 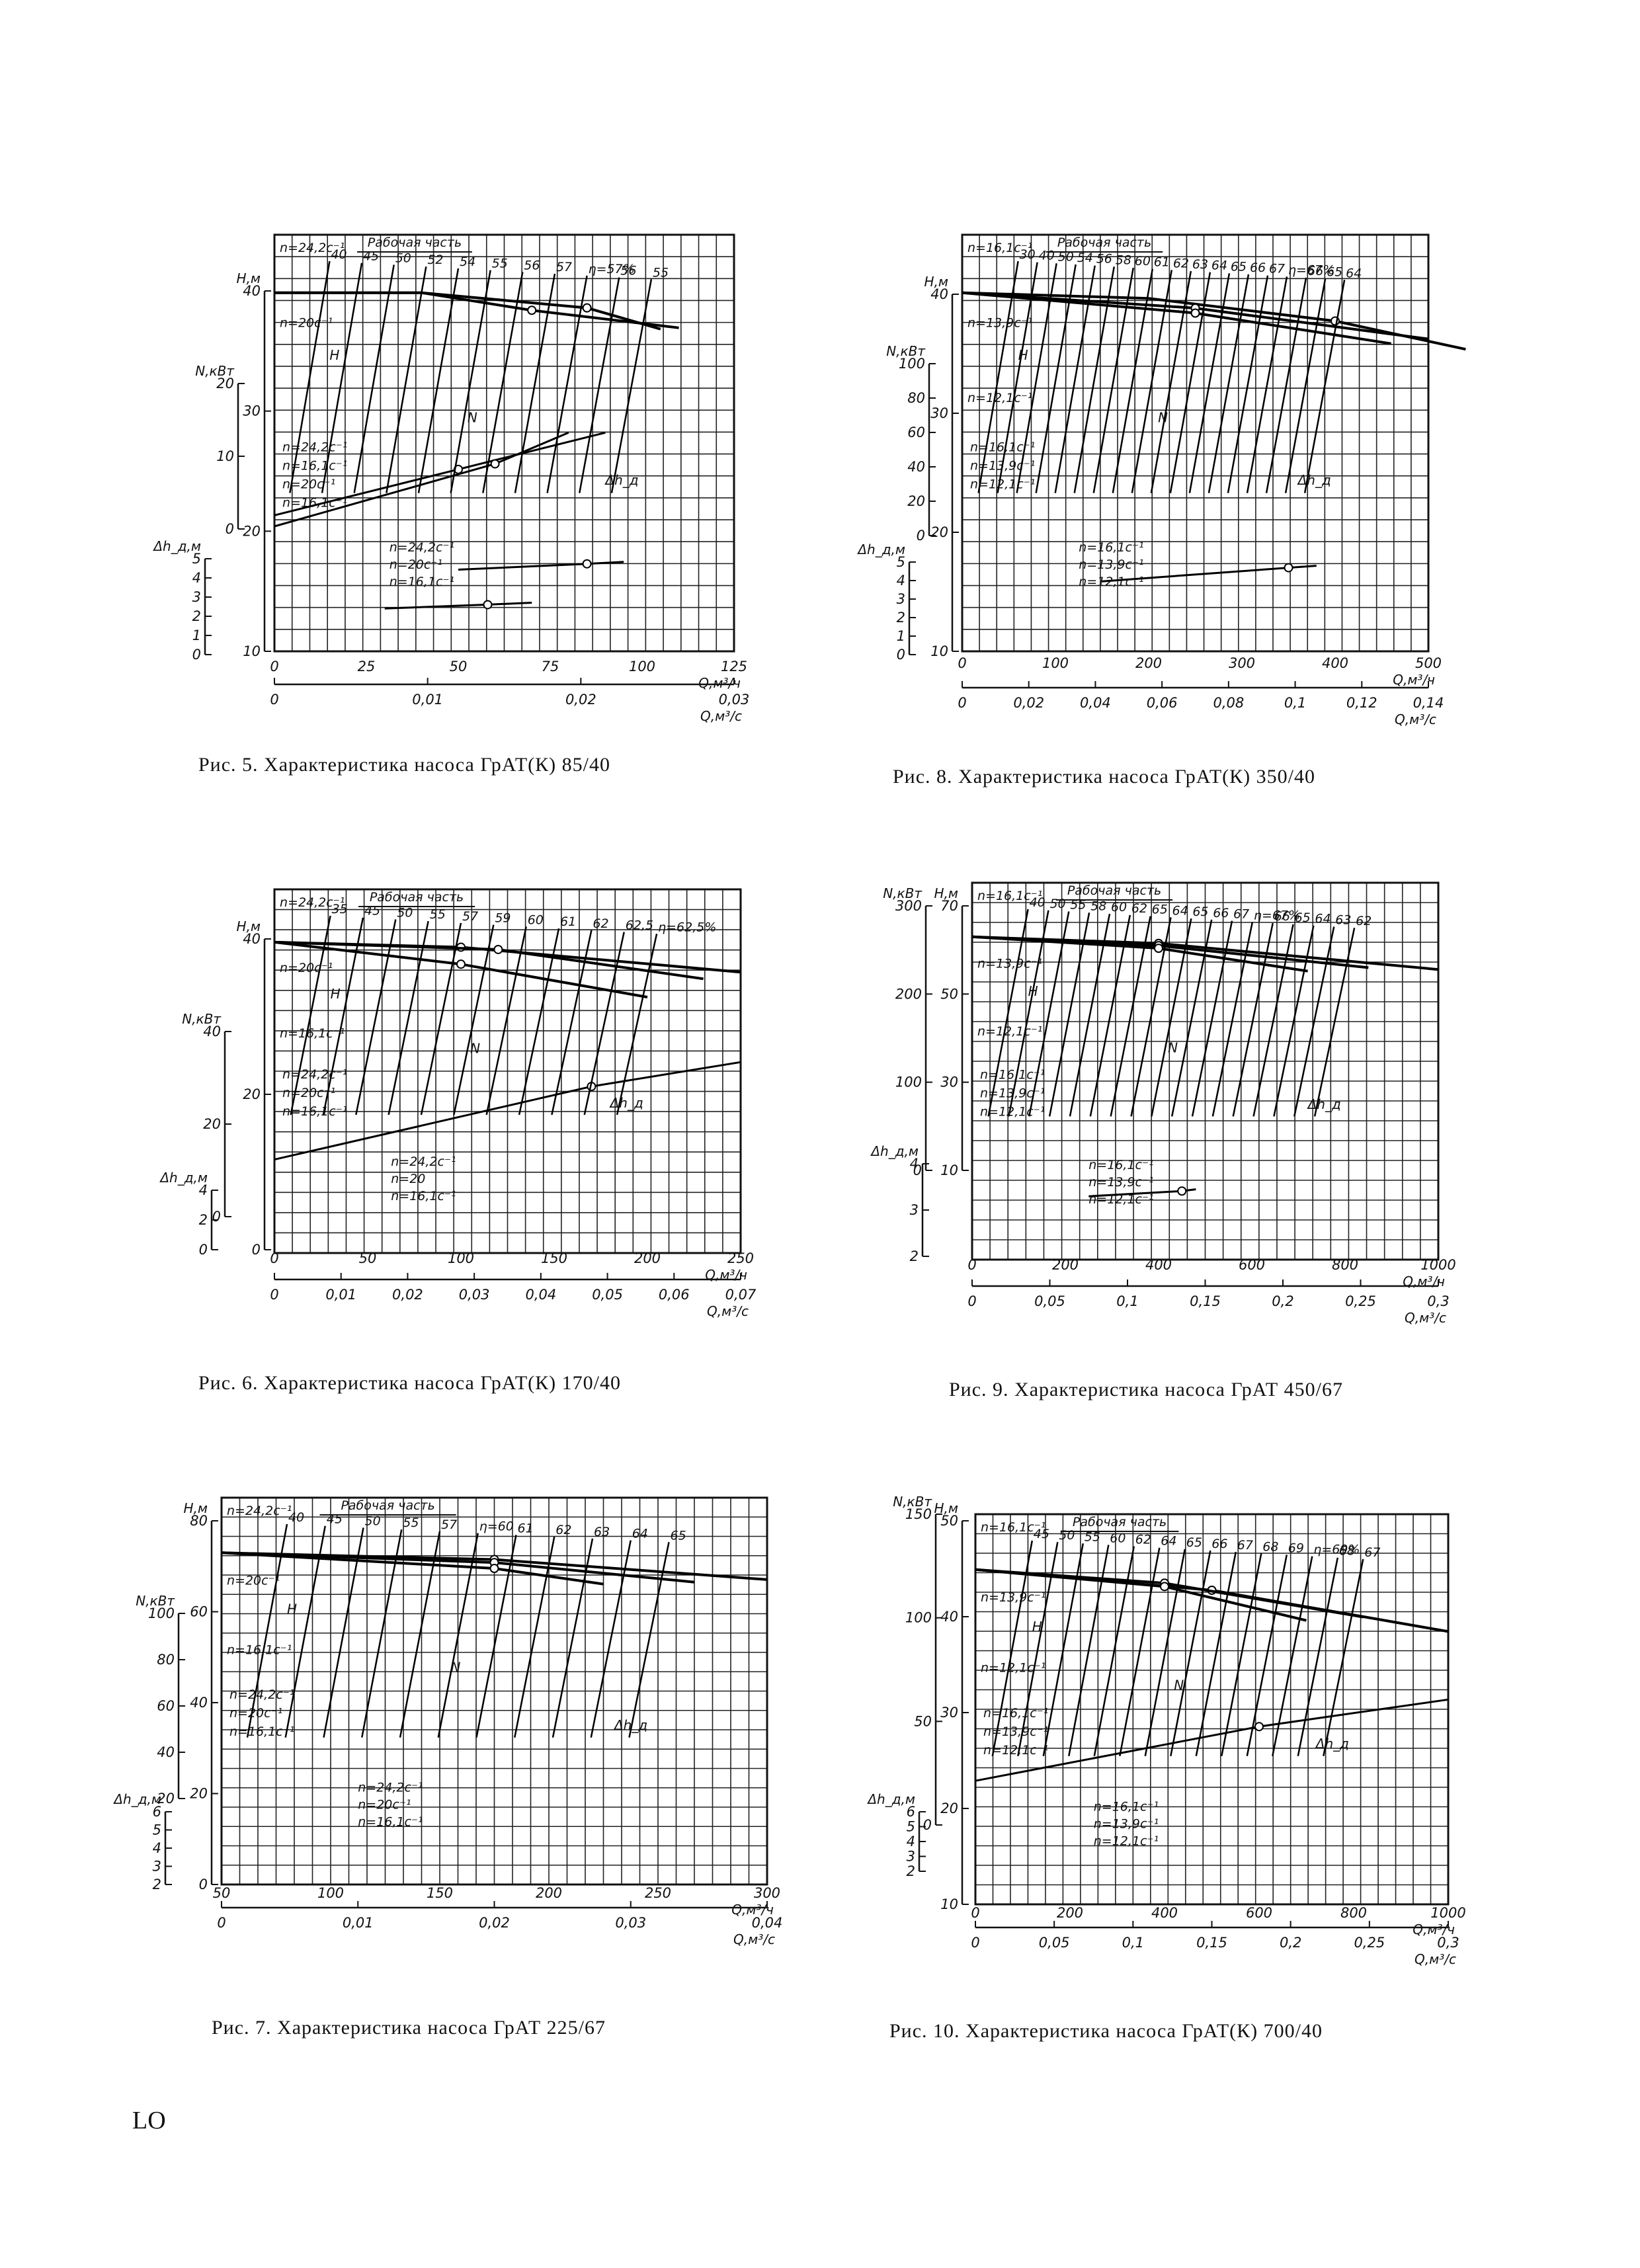 I want to click on left-tick: 70, so click(x=949, y=906).